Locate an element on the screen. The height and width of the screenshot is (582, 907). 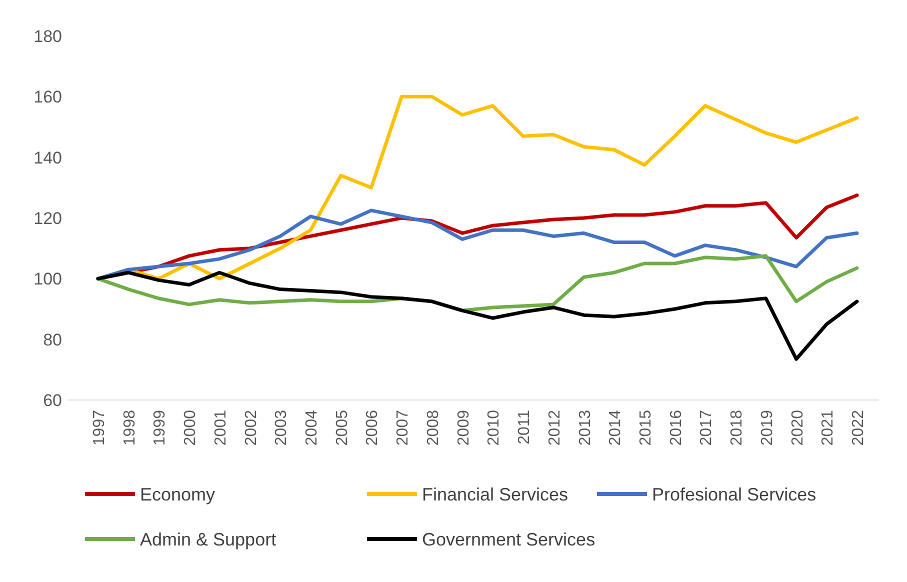
y-tick-label: 60 is located at coordinates (52, 400).